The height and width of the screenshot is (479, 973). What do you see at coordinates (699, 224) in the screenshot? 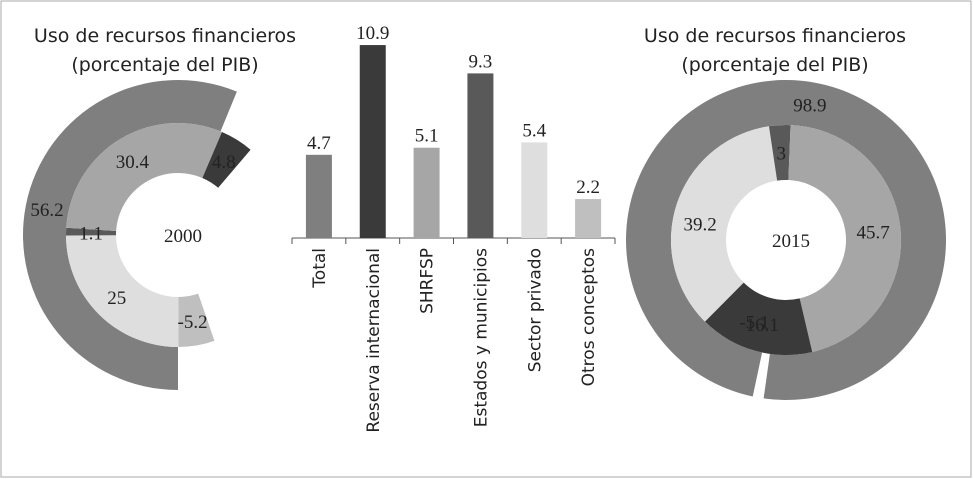
I see `value-label: 39.2` at bounding box center [699, 224].